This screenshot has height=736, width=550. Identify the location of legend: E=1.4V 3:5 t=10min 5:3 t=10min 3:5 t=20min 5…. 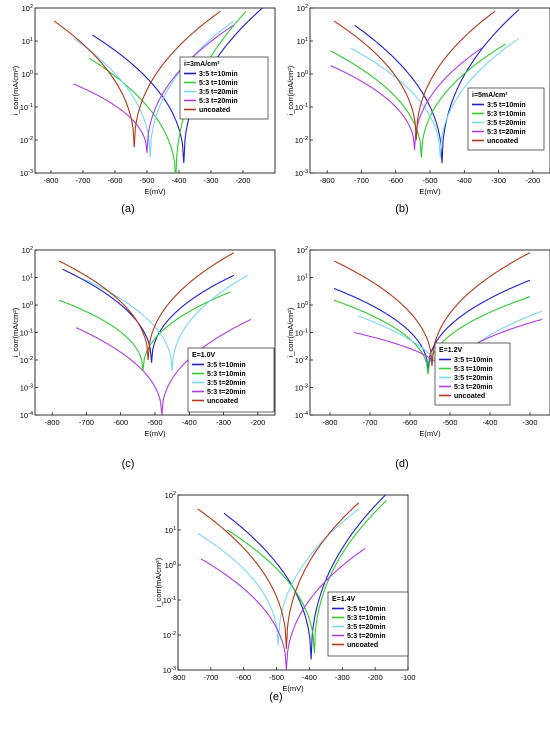
(368, 624).